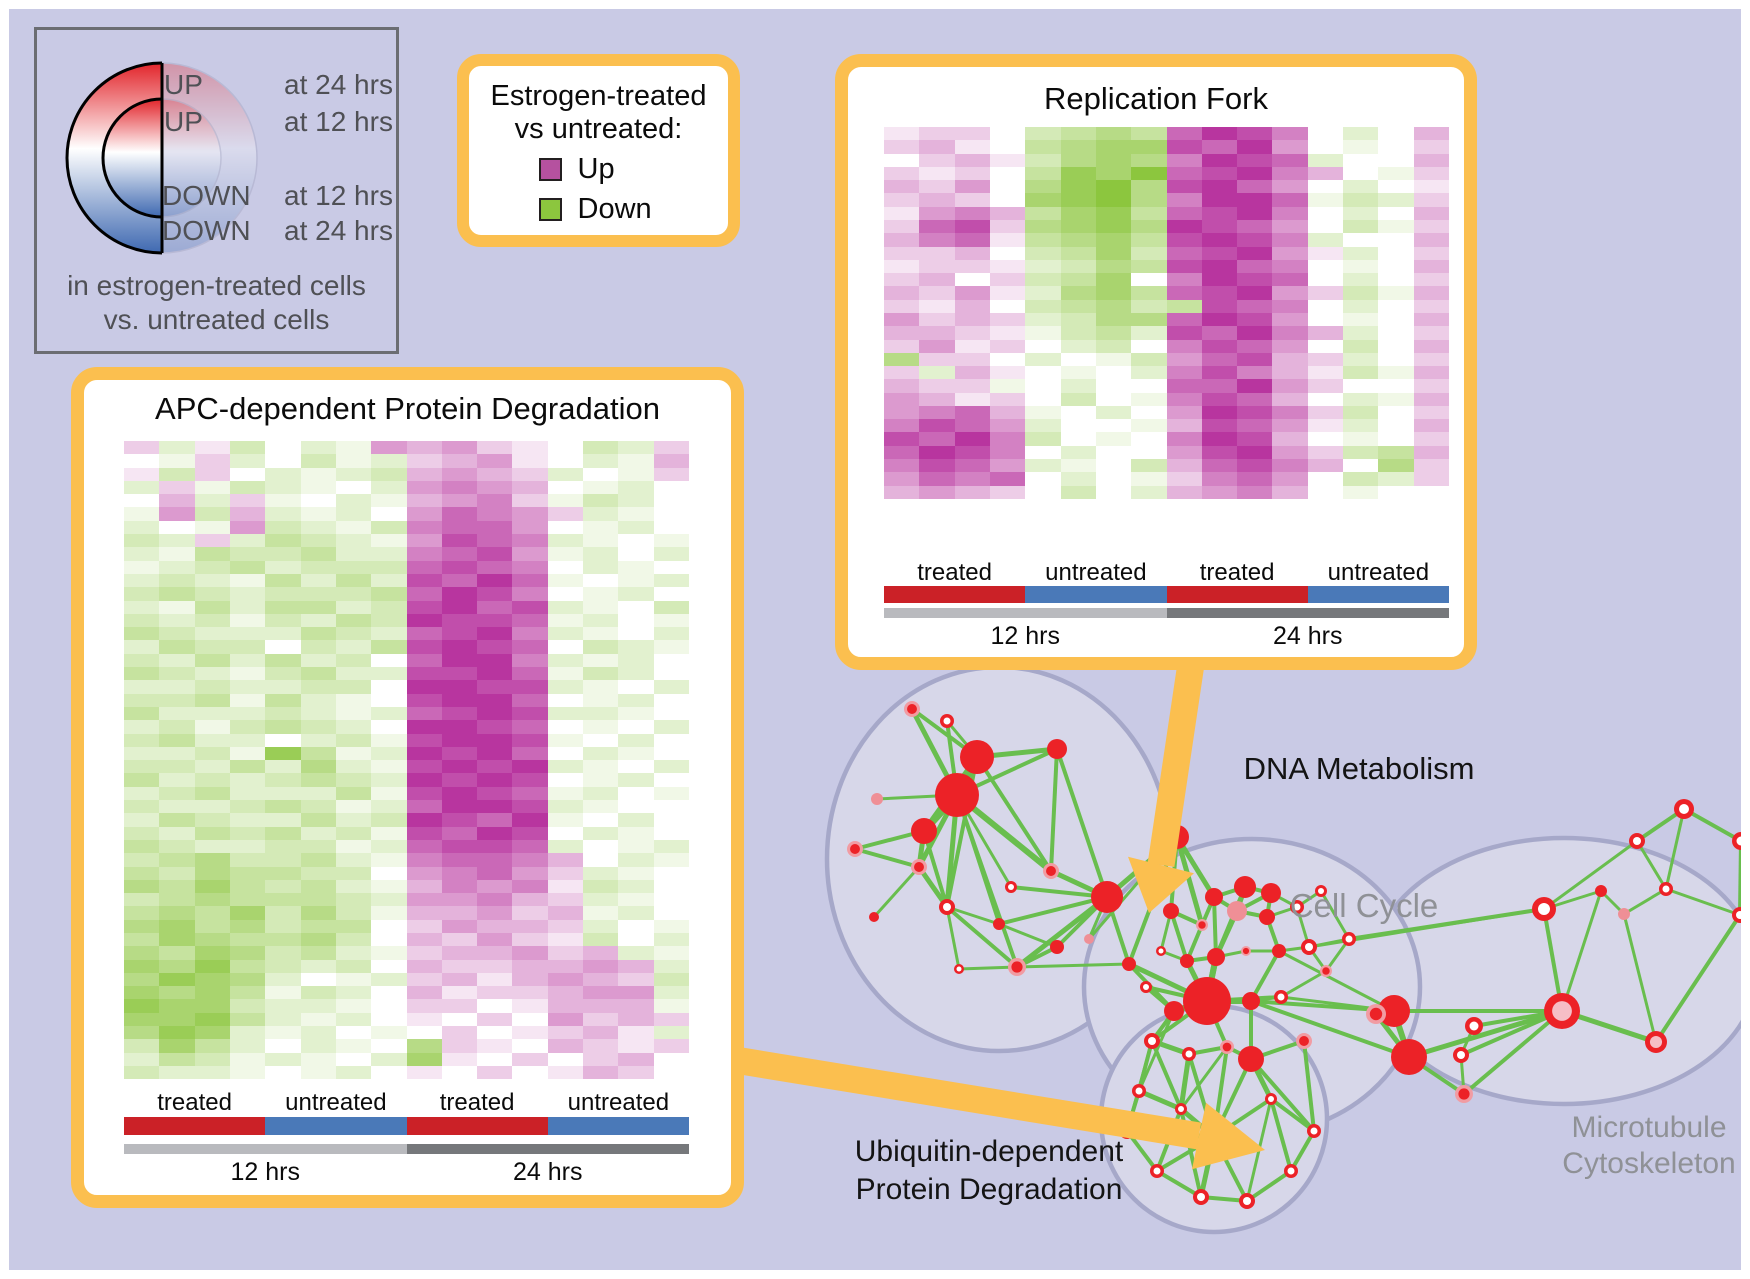 The width and height of the screenshot is (1750, 1279). Describe the element at coordinates (265, 1149) in the screenshot. I see `bar-12hrs-segment` at that location.